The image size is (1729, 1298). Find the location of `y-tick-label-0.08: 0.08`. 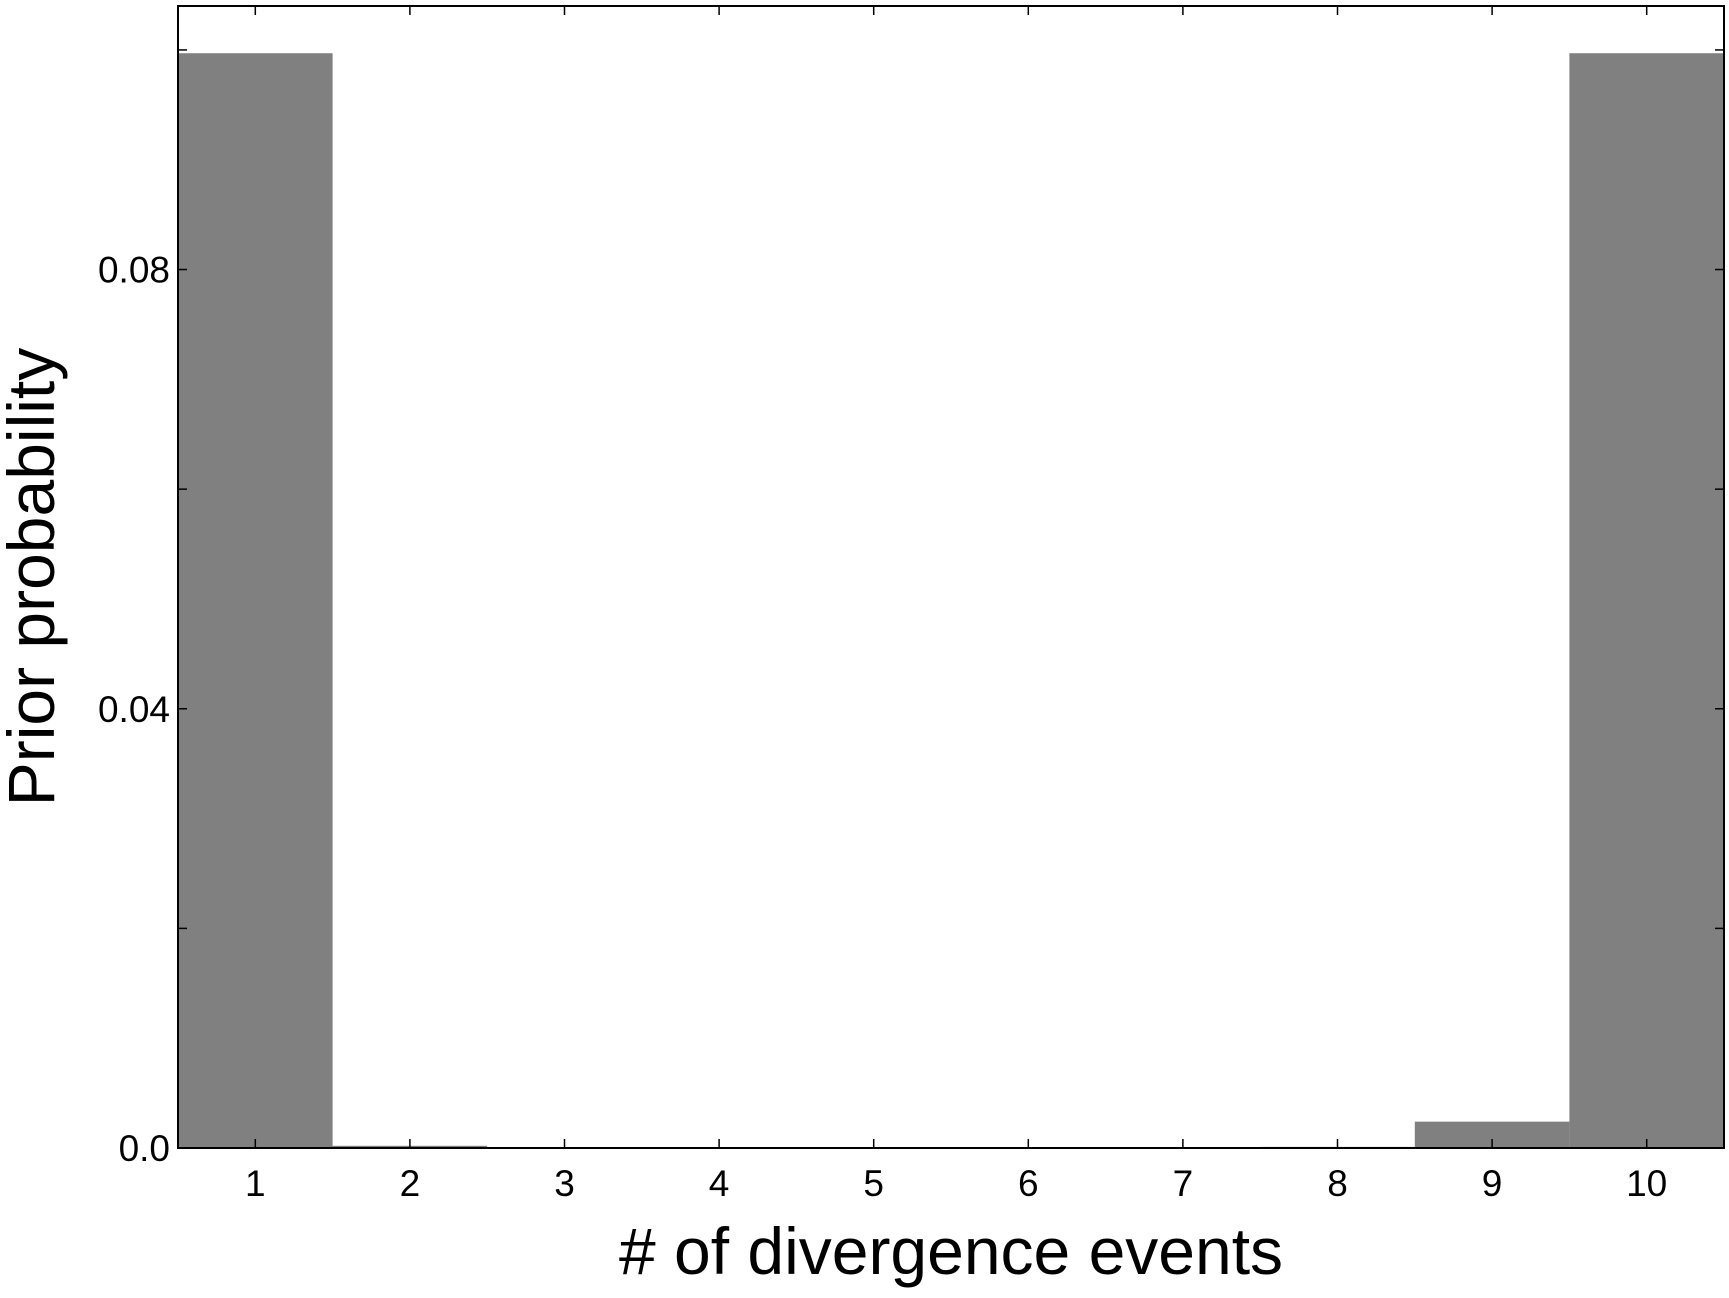

y-tick-label-0.08: 0.08 is located at coordinates (134, 270).